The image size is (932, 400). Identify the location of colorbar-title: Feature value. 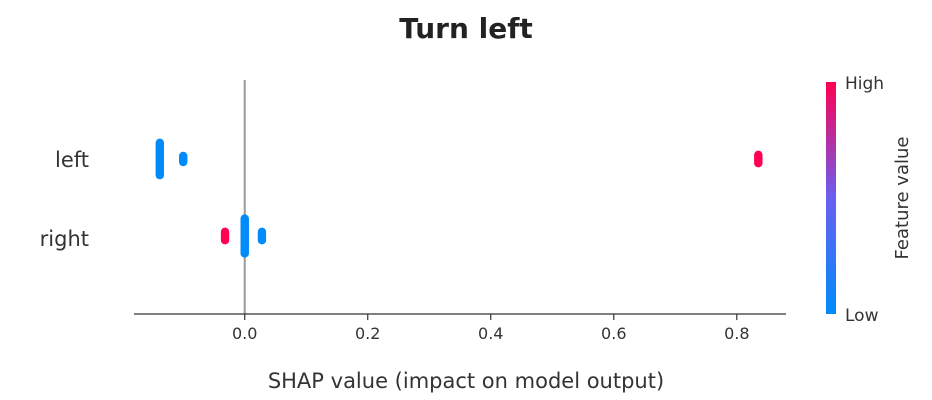
(902, 198).